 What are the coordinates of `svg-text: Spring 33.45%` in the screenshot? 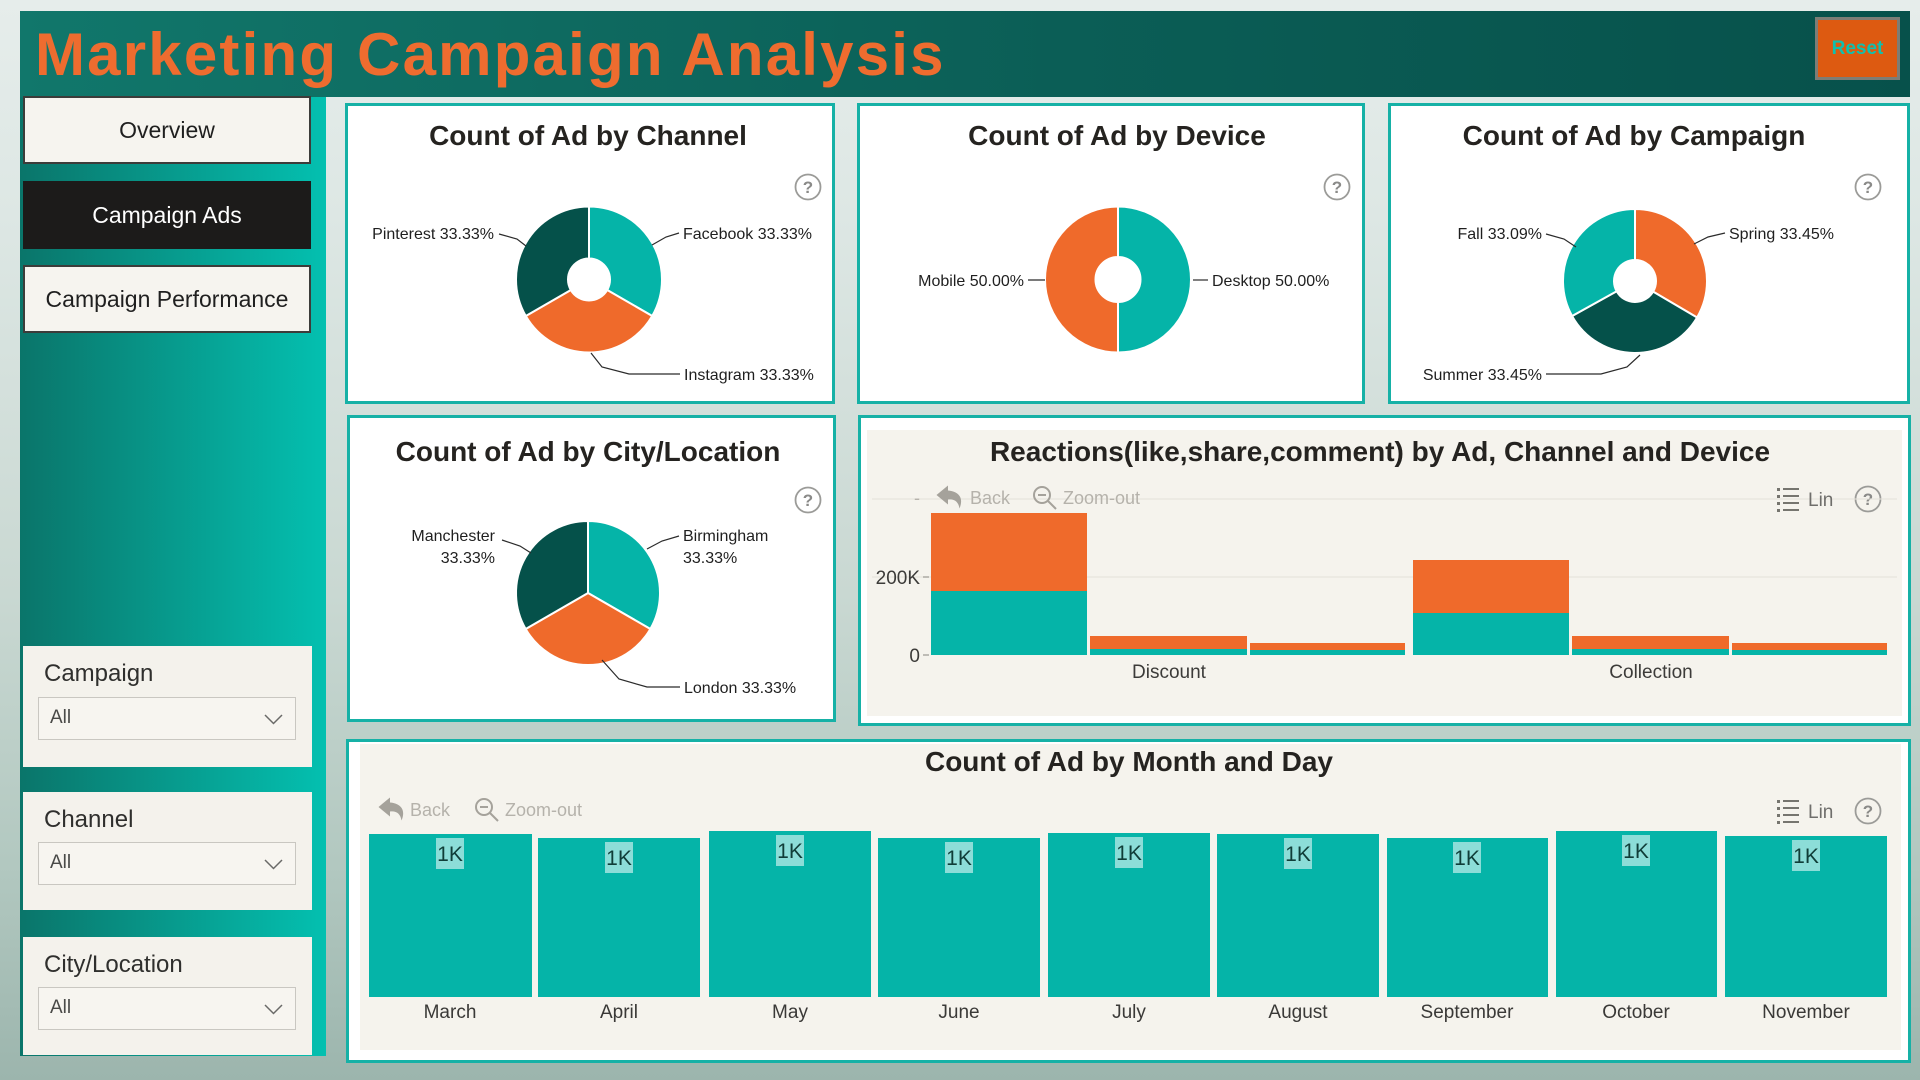 It's located at (1781, 234).